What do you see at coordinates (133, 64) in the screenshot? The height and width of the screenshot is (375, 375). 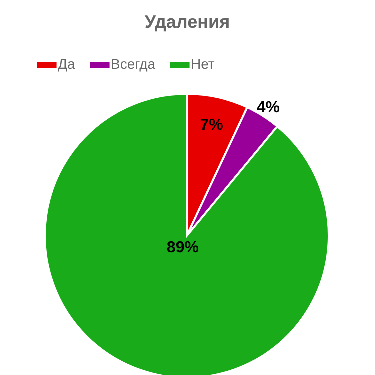 I see `legend-label: Всегда` at bounding box center [133, 64].